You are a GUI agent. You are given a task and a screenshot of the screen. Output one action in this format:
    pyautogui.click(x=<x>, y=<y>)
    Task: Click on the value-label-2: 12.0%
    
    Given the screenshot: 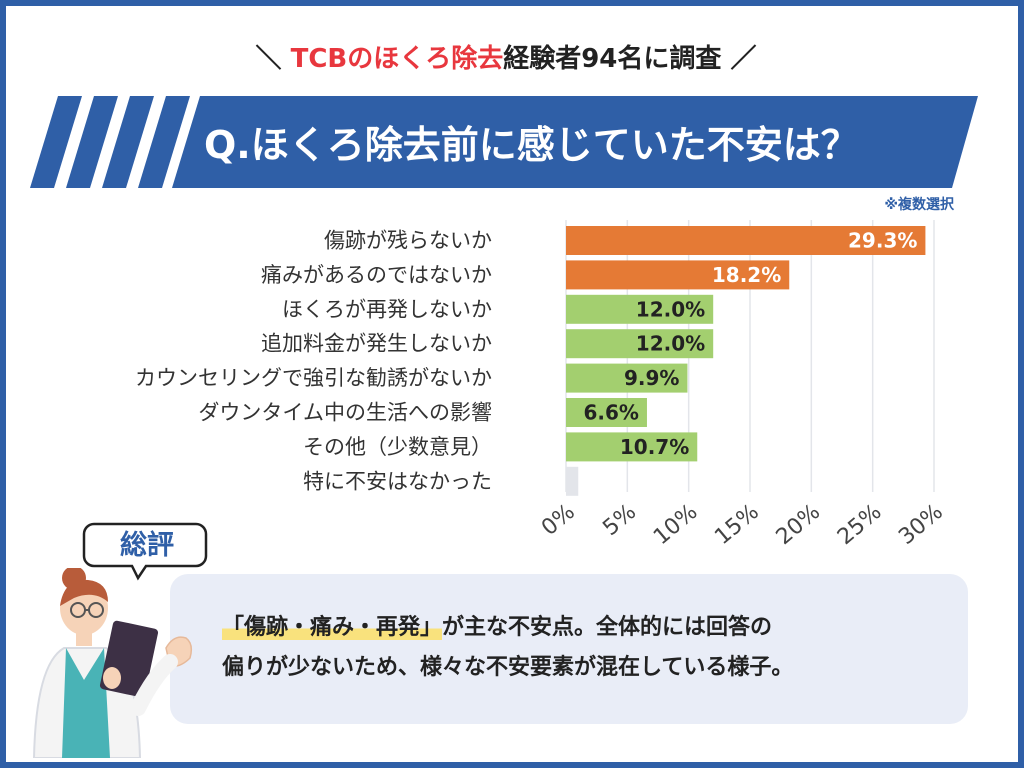 What is the action you would take?
    pyautogui.click(x=670, y=309)
    